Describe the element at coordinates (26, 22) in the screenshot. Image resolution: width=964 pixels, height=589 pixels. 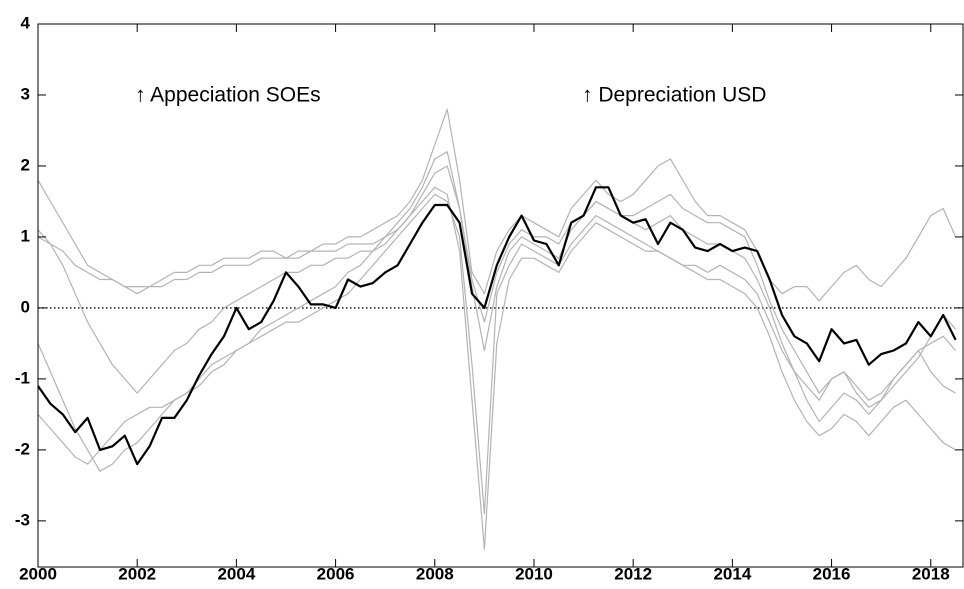
I see `y-tick-label: 4` at that location.